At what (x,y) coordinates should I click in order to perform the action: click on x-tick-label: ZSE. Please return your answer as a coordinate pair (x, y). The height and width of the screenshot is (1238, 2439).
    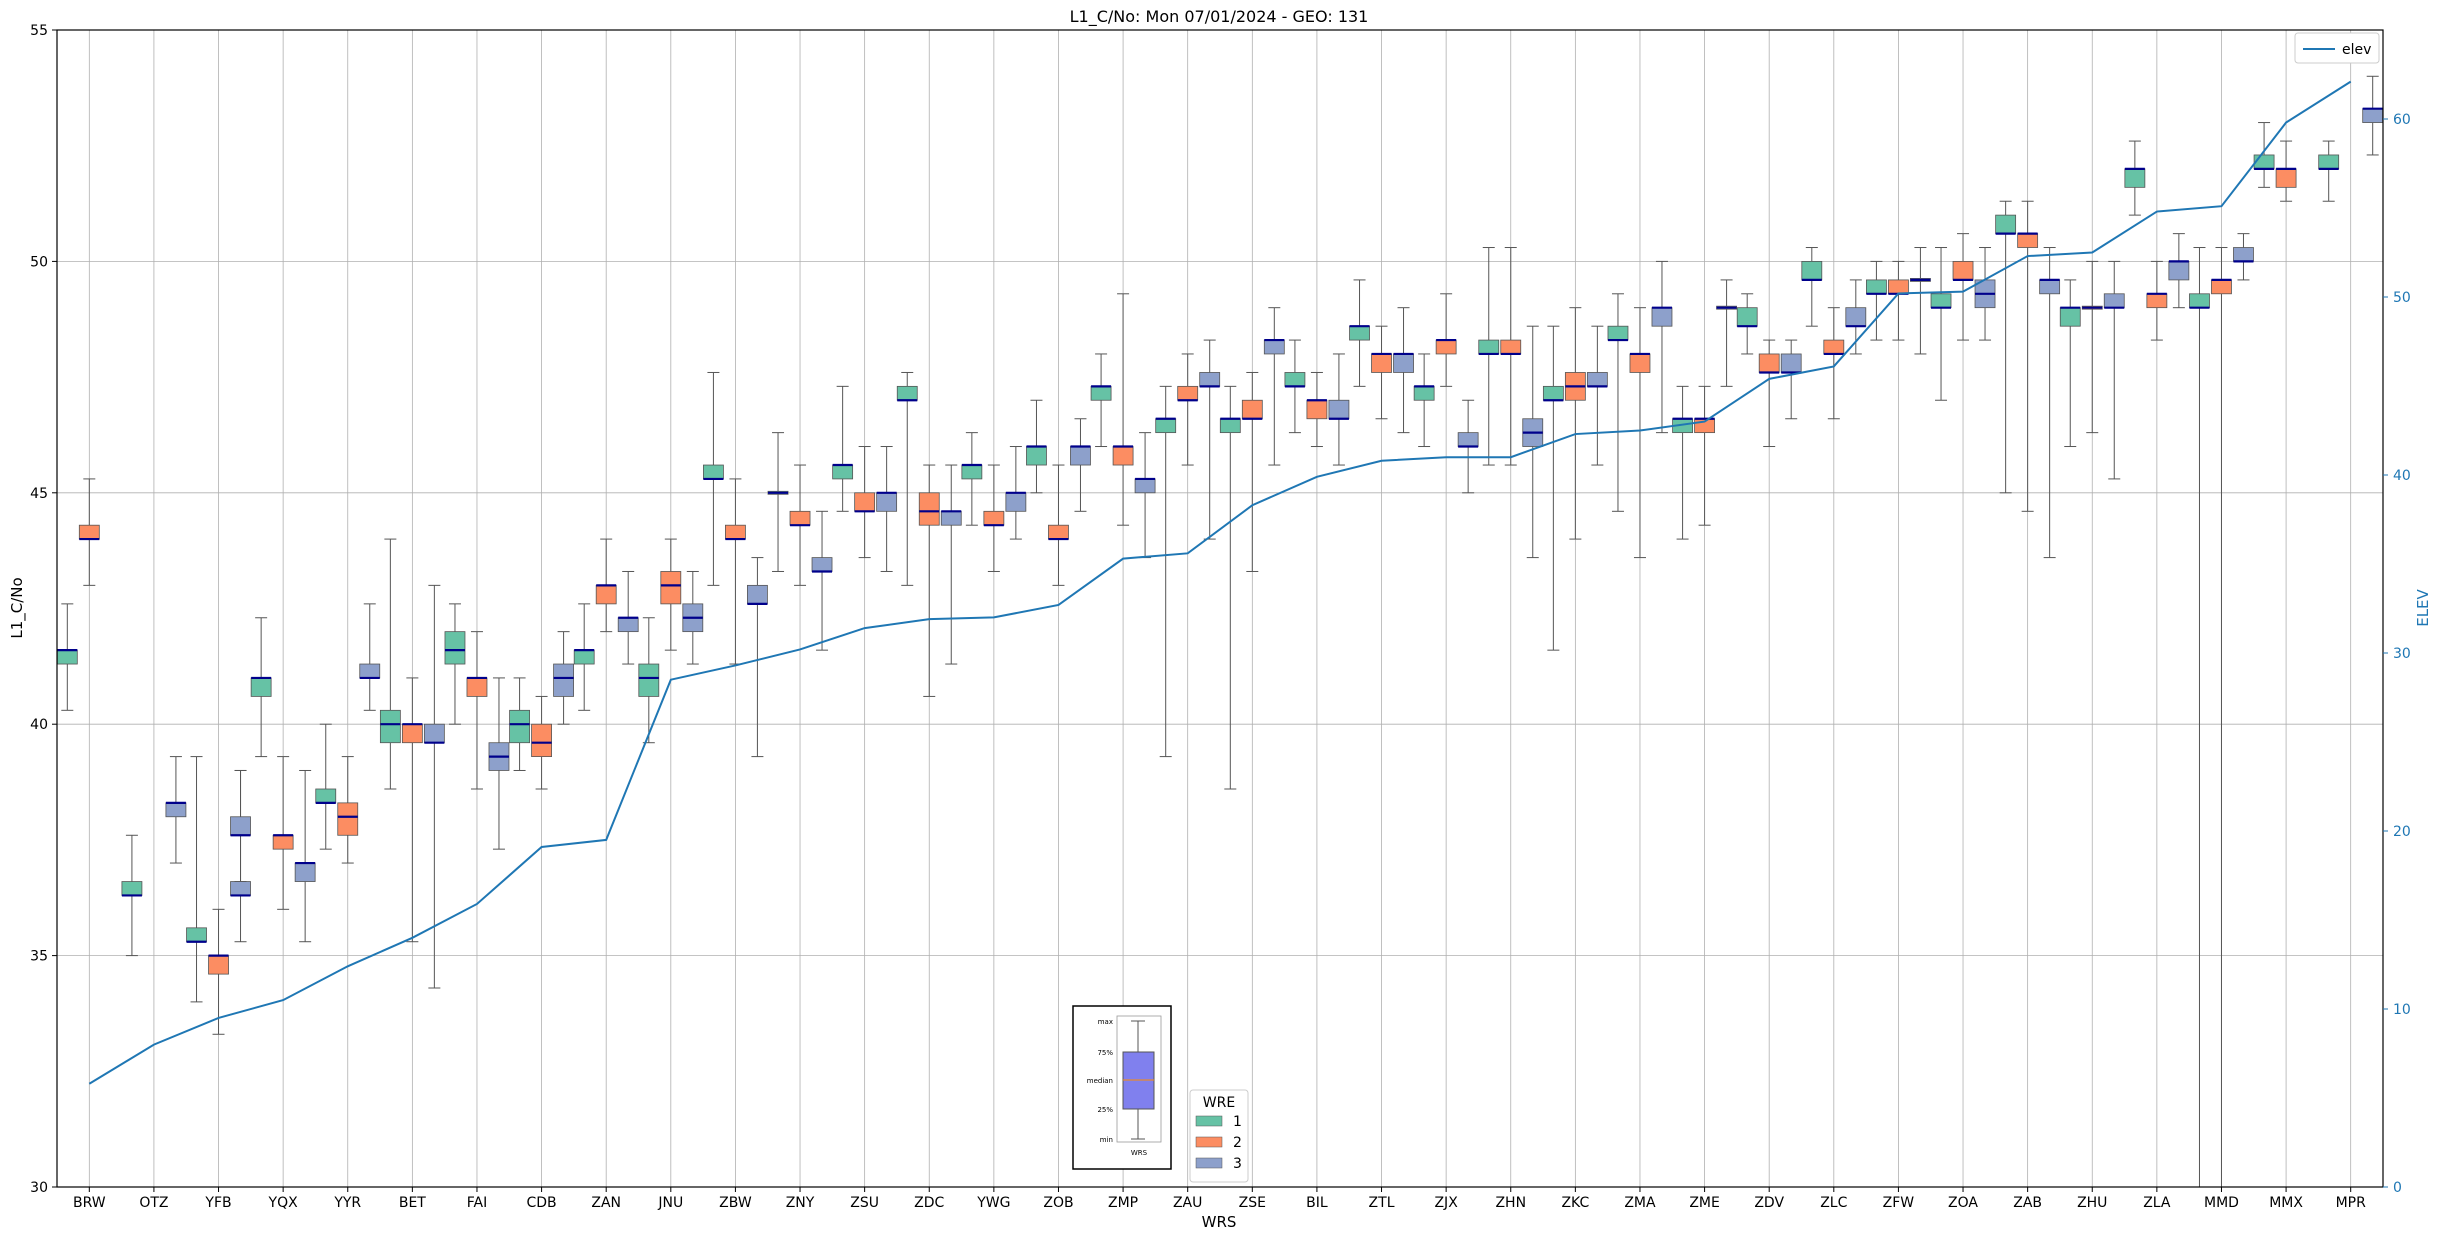
    Looking at the image, I should click on (1252, 1203).